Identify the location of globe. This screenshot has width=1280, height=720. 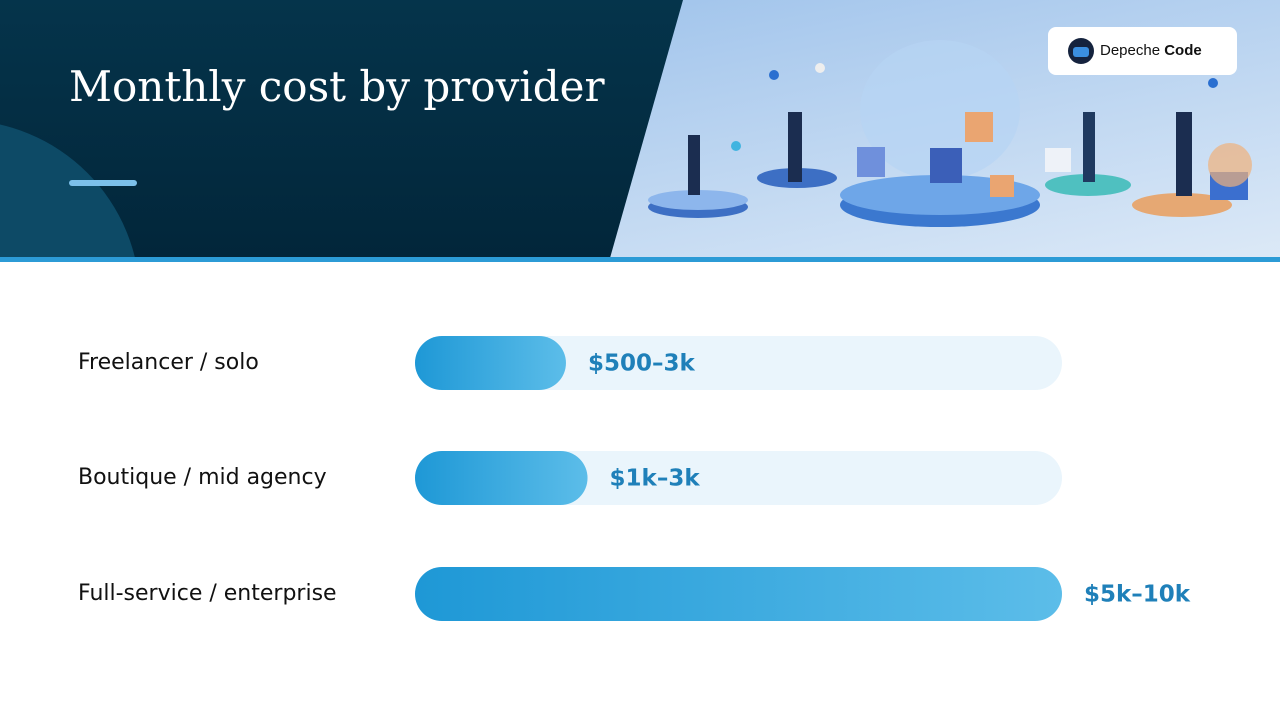
(940, 110).